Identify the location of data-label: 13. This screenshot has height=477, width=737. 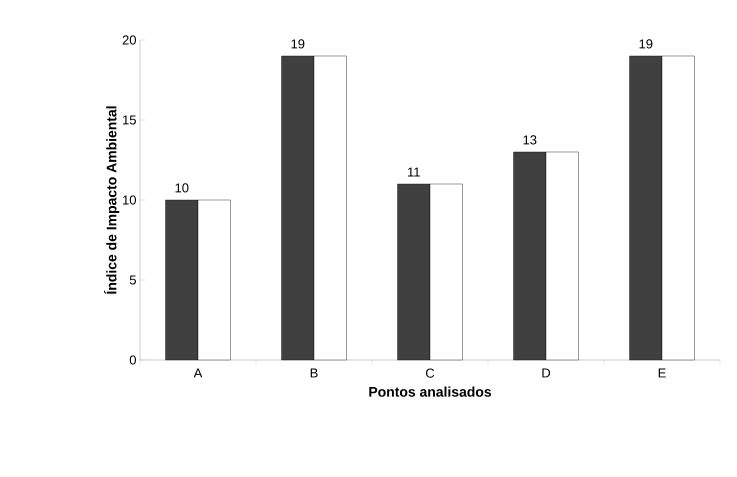
(530, 139).